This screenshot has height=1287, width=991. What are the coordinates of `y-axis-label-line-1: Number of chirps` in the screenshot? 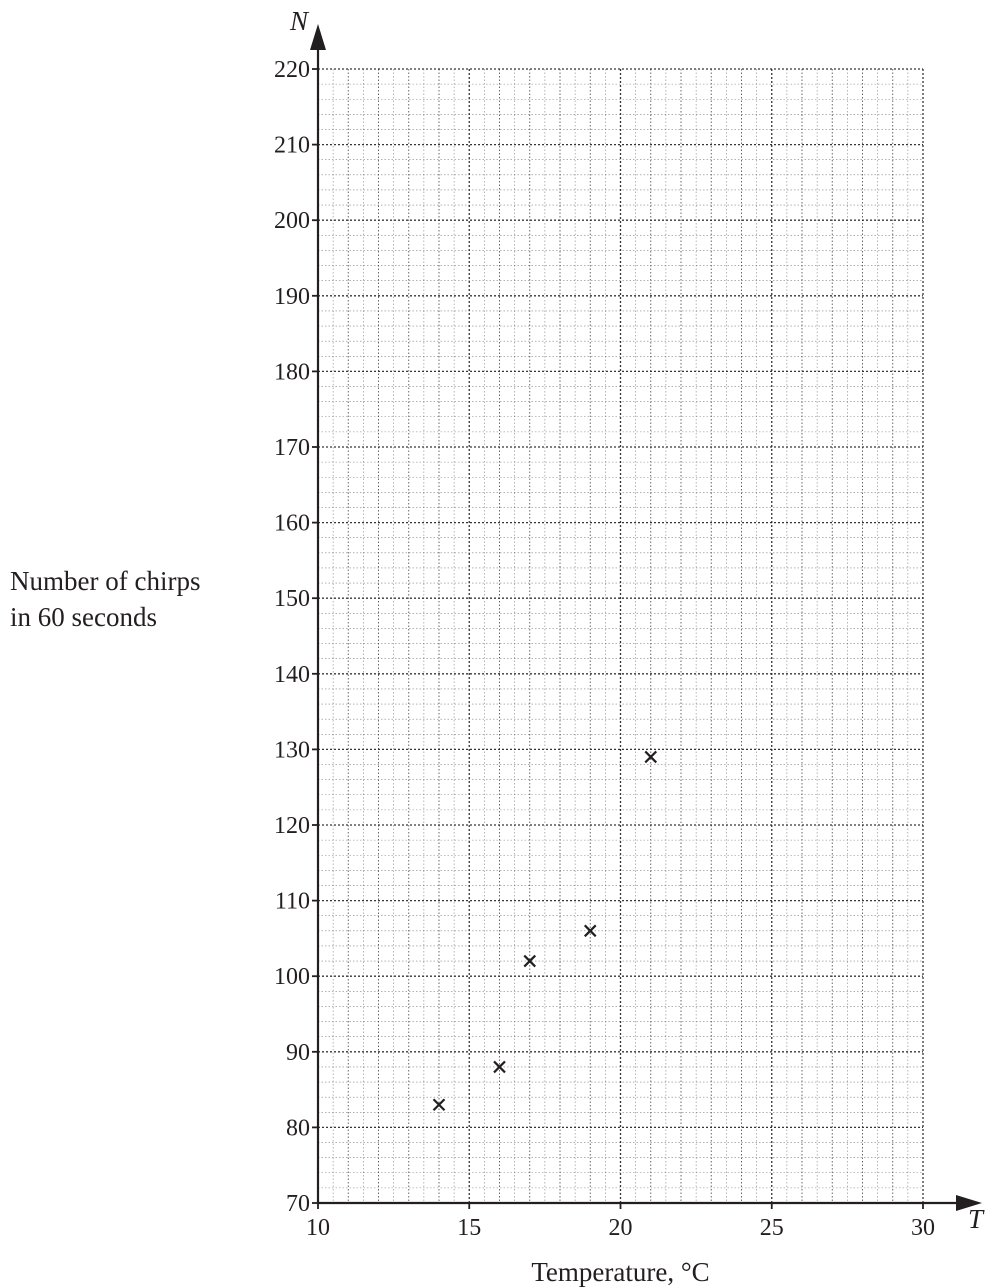 It's located at (105, 581).